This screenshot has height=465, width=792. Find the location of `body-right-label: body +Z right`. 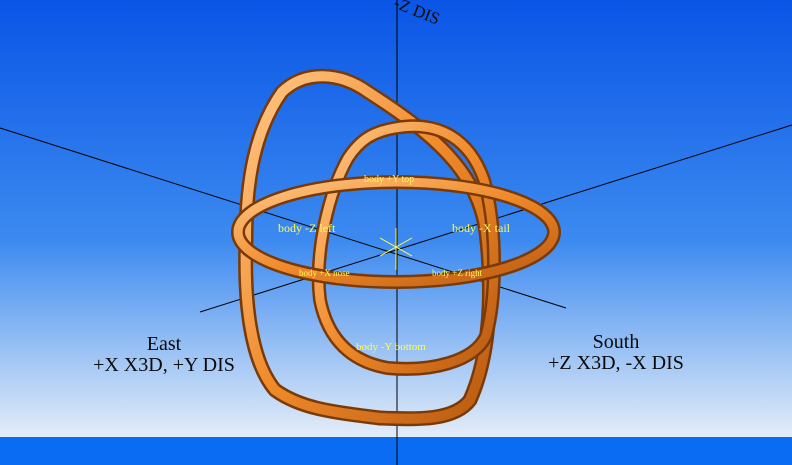

body-right-label: body +Z right is located at coordinates (457, 273).